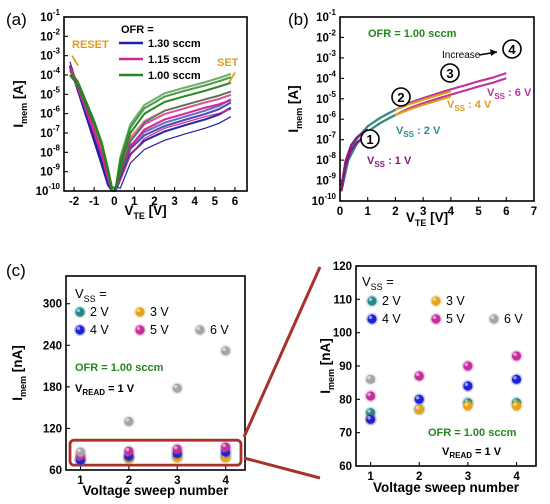 This screenshot has width=550, height=504. Describe the element at coordinates (99, 330) in the screenshot. I see `legend-label: 4 V` at that location.